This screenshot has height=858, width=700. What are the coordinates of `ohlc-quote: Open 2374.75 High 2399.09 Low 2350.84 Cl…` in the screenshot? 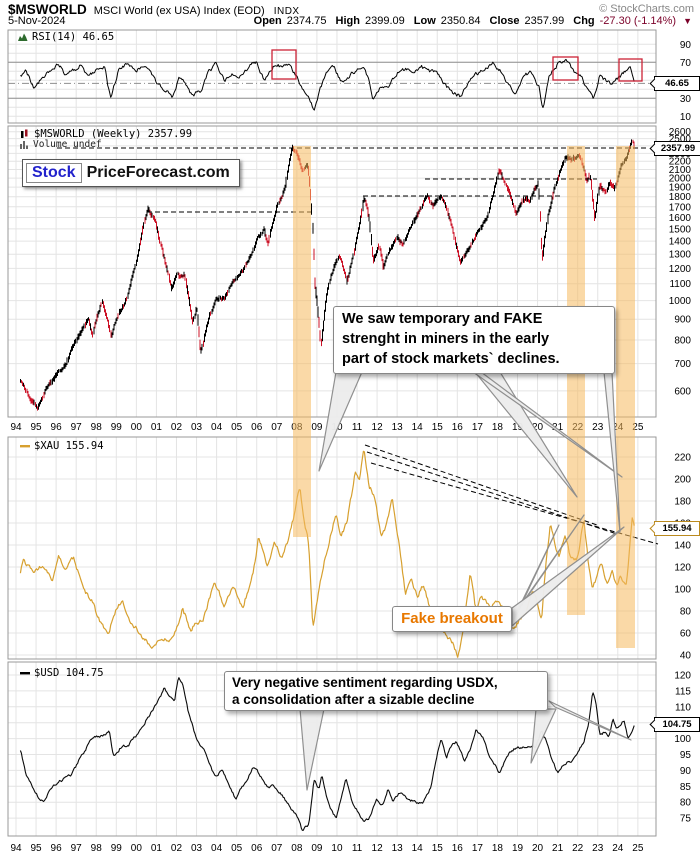 It's located at (473, 21).